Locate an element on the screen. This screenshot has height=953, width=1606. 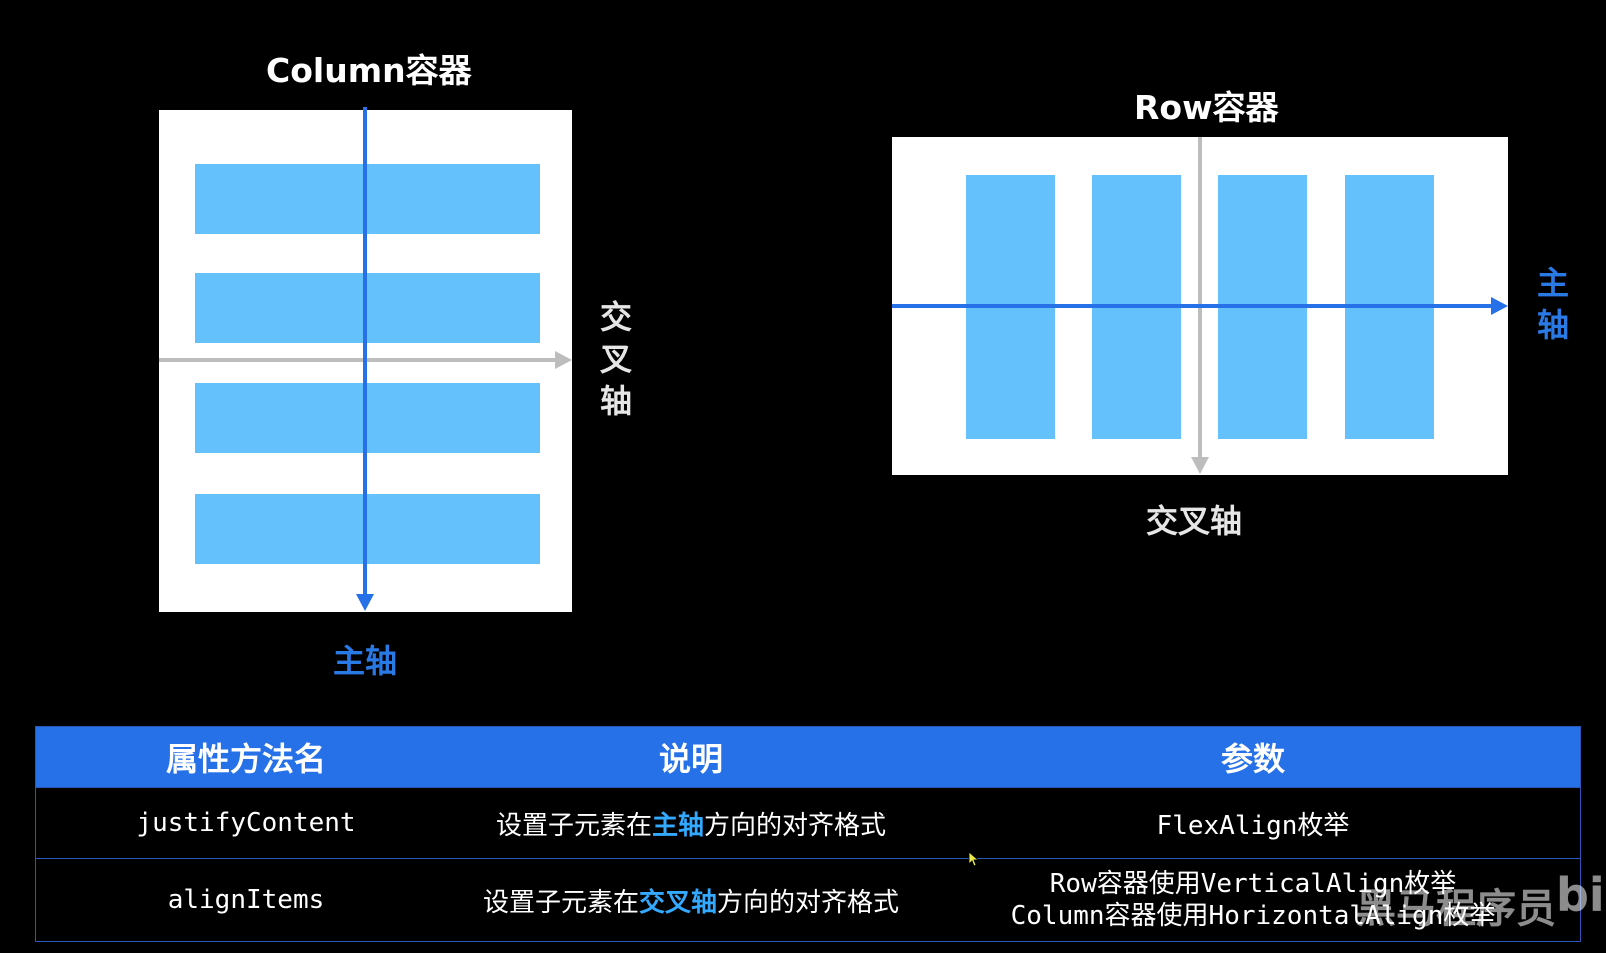
row-cross-axis-line is located at coordinates (1200, 297).